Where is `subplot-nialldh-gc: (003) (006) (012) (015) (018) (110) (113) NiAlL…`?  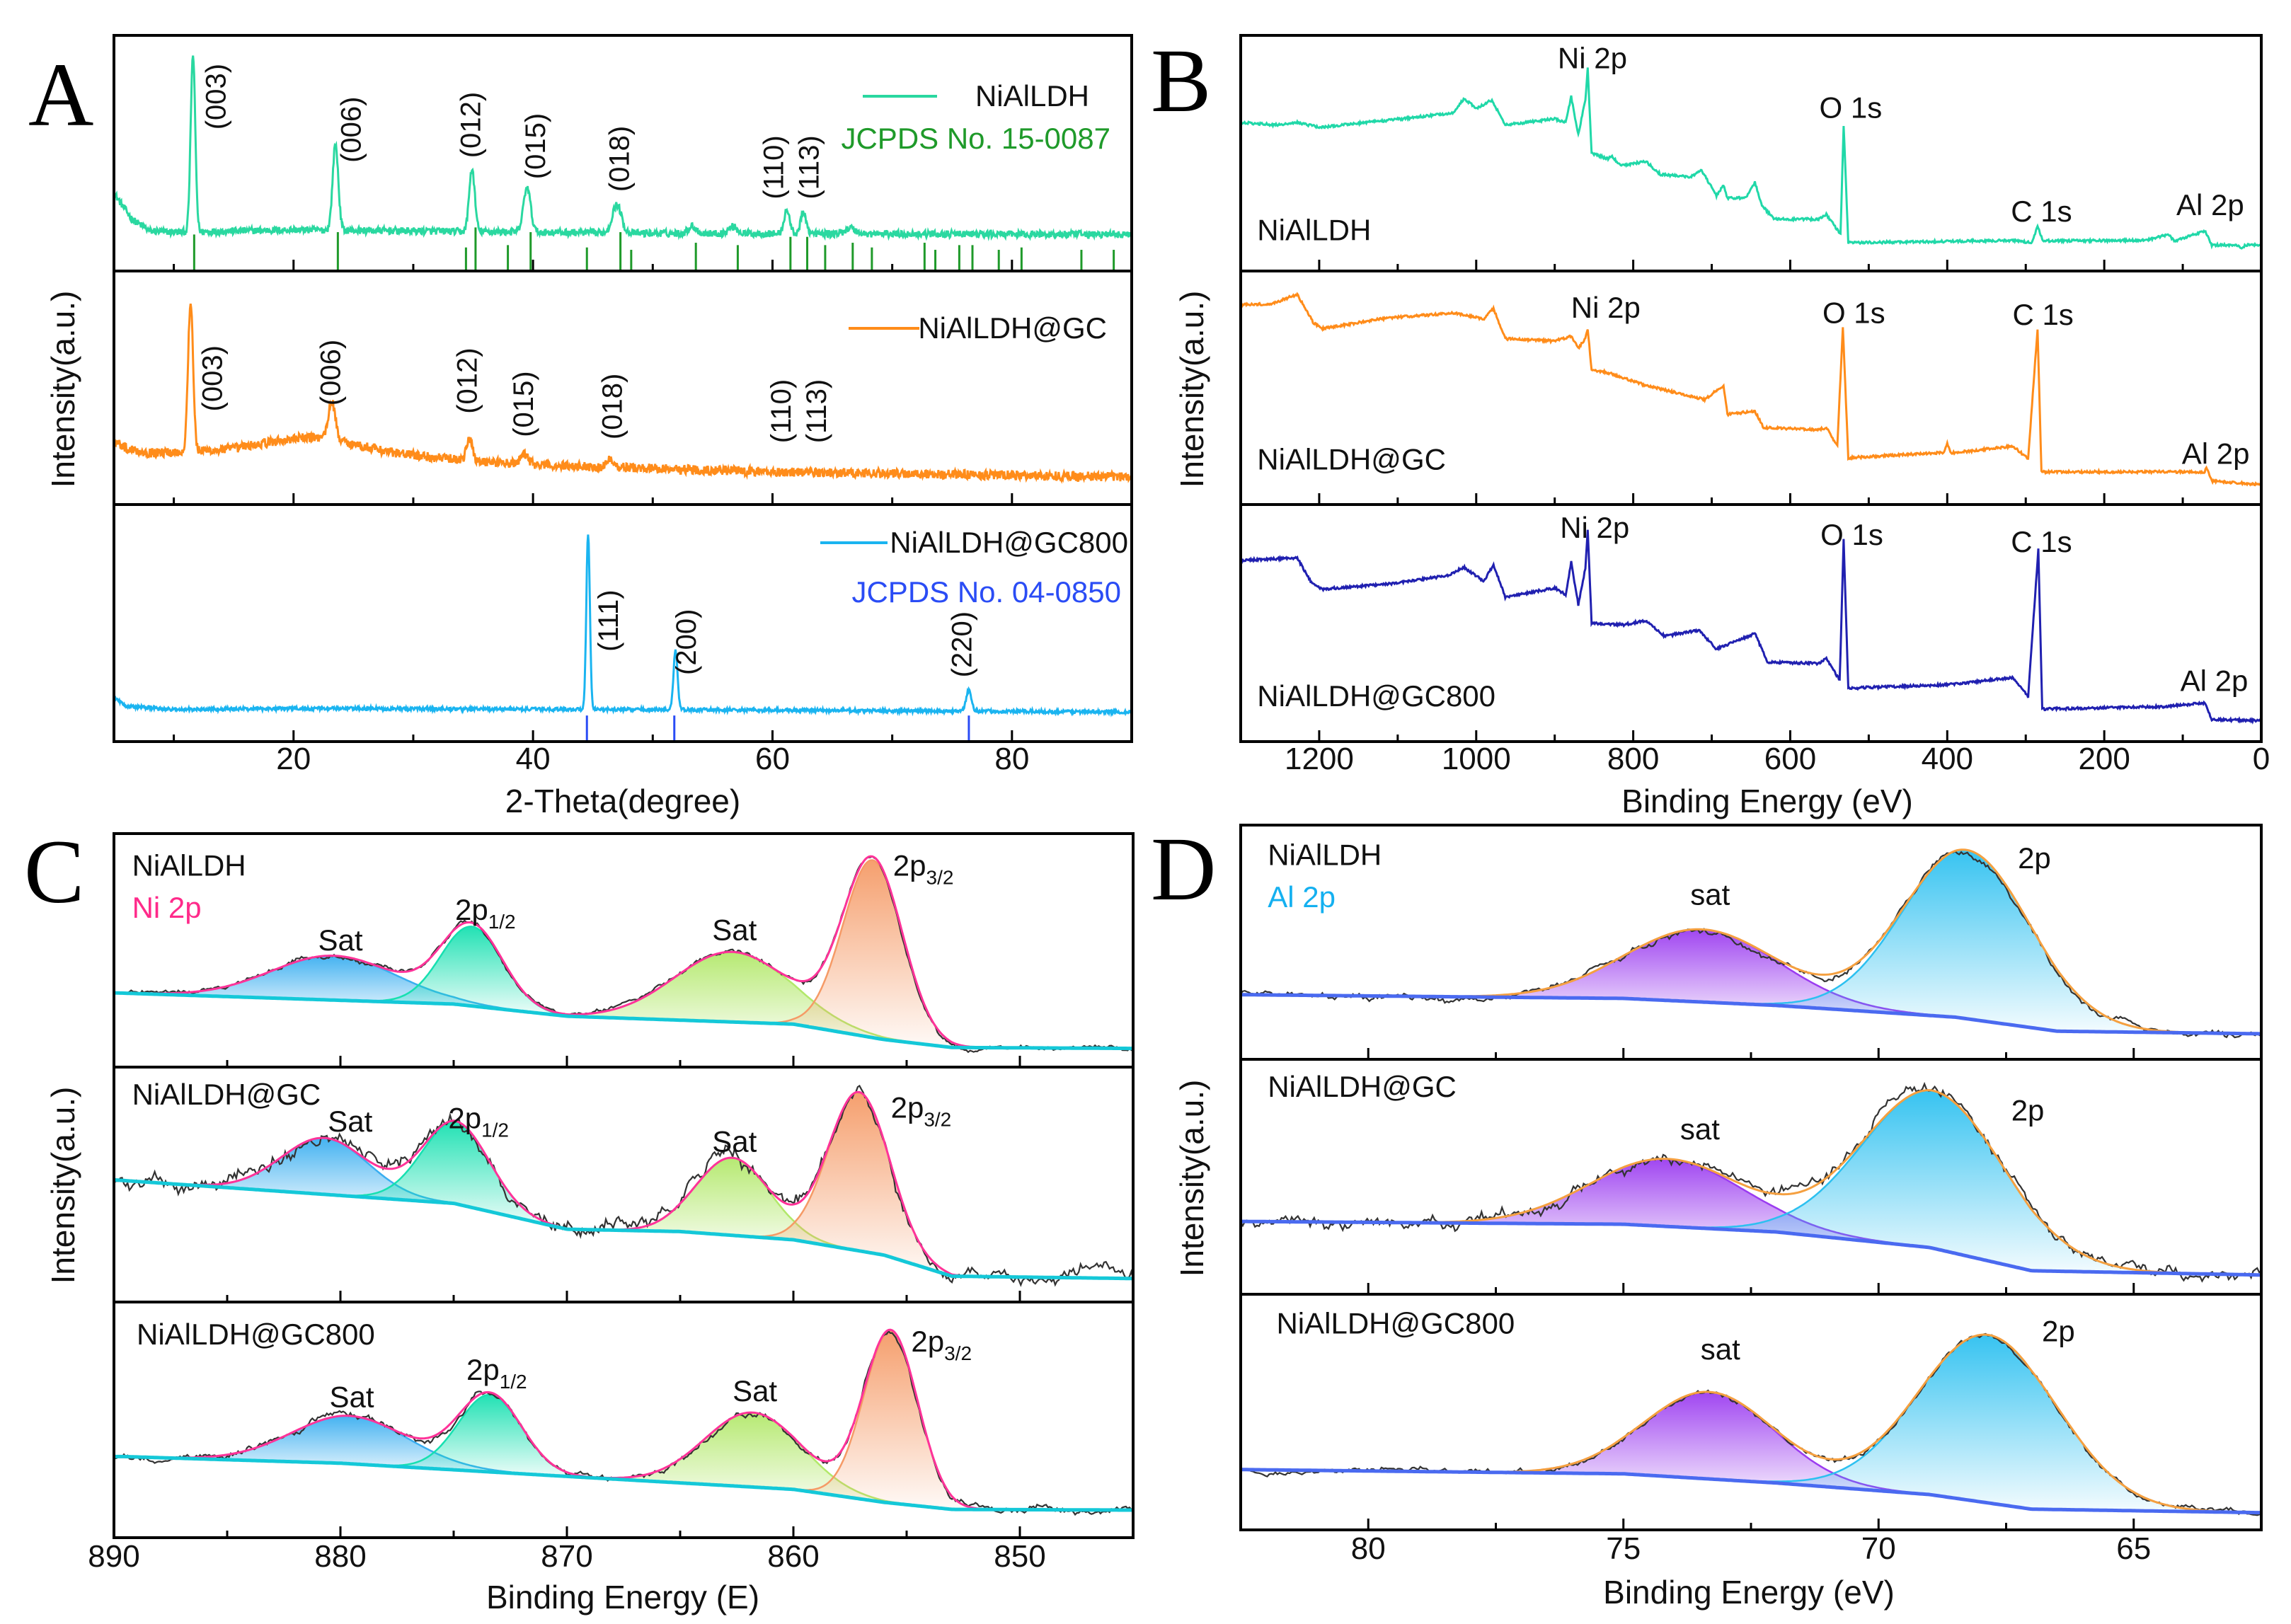
subplot-nialldh-gc: (003) (006) (012) (015) (018) (110) (113) NiAlL… is located at coordinates (623, 388).